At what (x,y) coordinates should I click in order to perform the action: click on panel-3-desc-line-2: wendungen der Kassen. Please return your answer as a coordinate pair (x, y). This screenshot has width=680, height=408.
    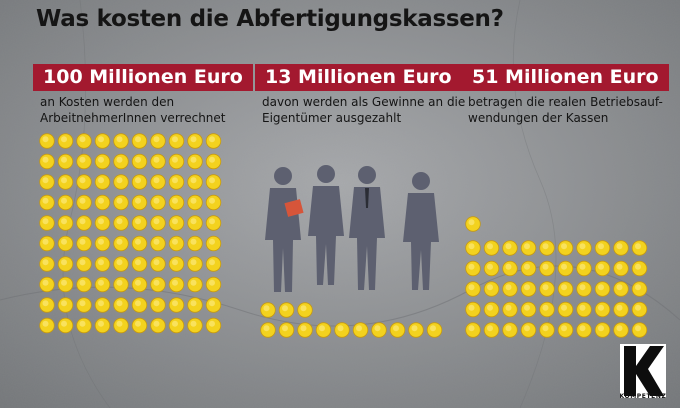
    Looking at the image, I should click on (538, 118).